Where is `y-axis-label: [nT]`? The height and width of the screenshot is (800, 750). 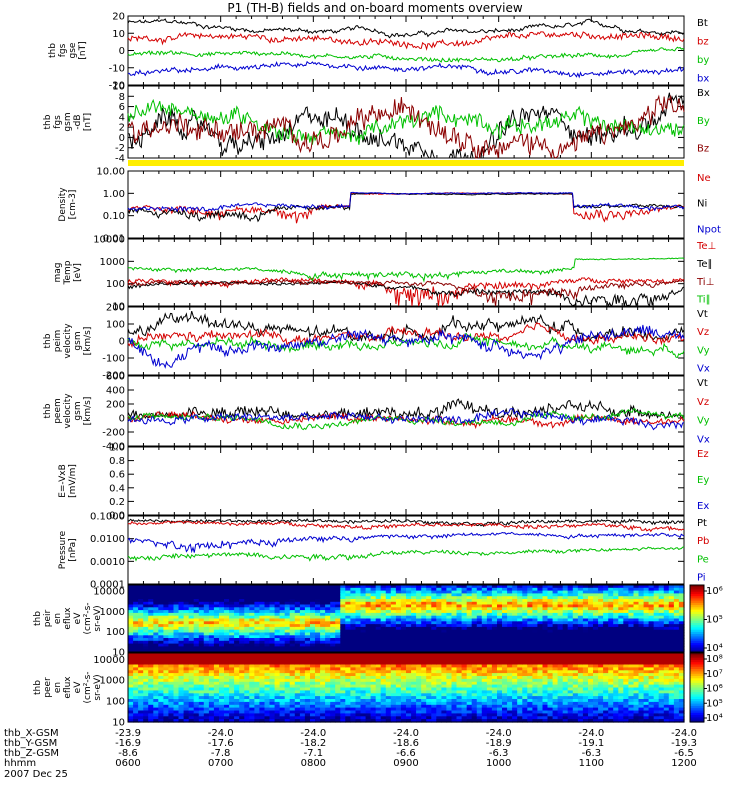
y-axis-label: [nT] is located at coordinates (83, 50).